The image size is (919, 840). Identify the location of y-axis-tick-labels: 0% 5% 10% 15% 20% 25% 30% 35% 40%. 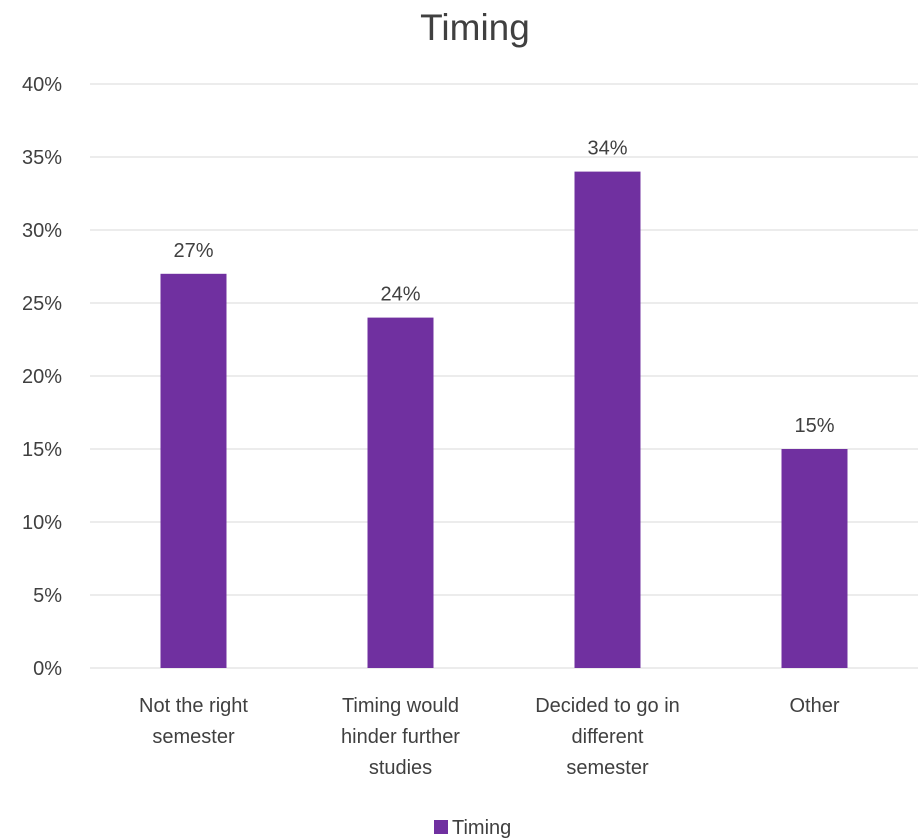
(42, 377).